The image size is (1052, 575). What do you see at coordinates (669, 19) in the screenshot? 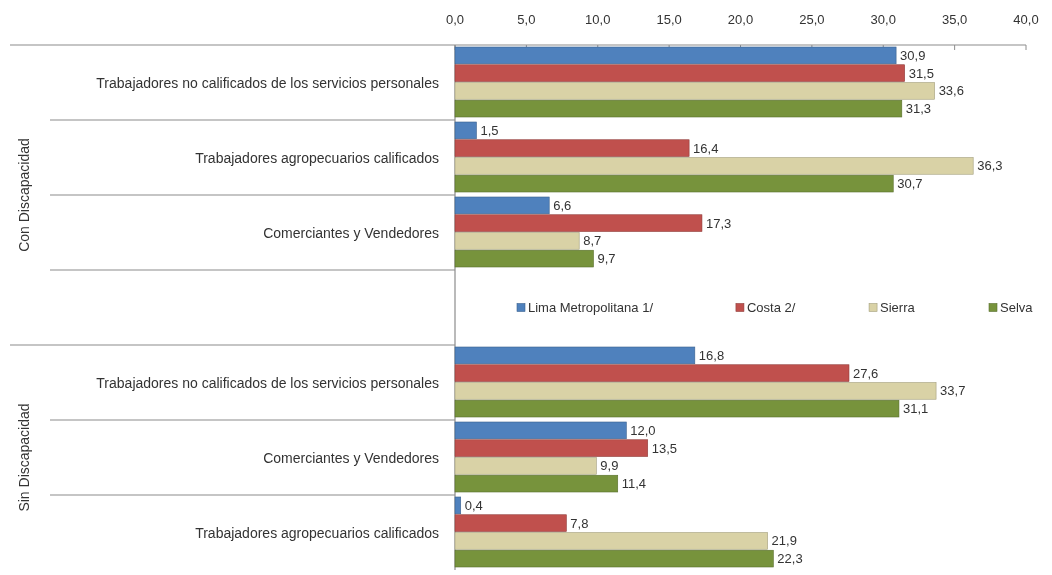
I see `x-tick-label: 15,0` at bounding box center [669, 19].